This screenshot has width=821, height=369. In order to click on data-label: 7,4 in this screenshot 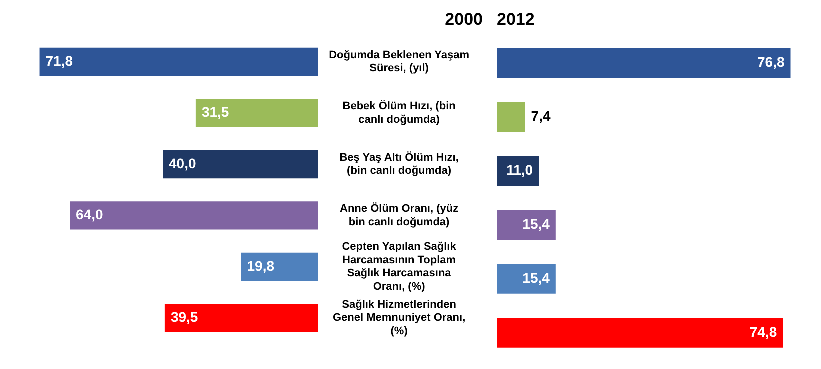, I will do `click(541, 116)`.